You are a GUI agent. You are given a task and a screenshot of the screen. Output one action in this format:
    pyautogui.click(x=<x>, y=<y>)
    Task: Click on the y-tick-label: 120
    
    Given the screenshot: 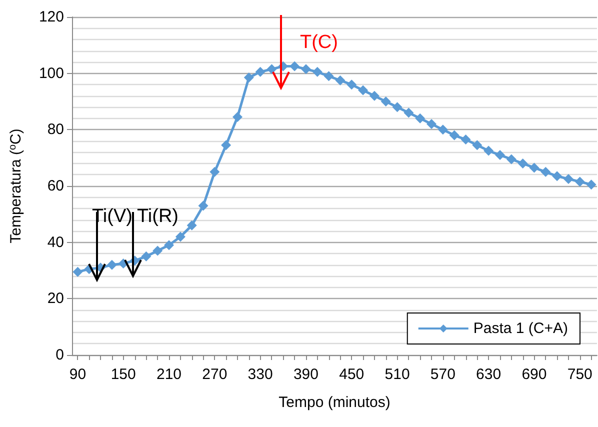 What is the action you would take?
    pyautogui.click(x=51, y=17)
    